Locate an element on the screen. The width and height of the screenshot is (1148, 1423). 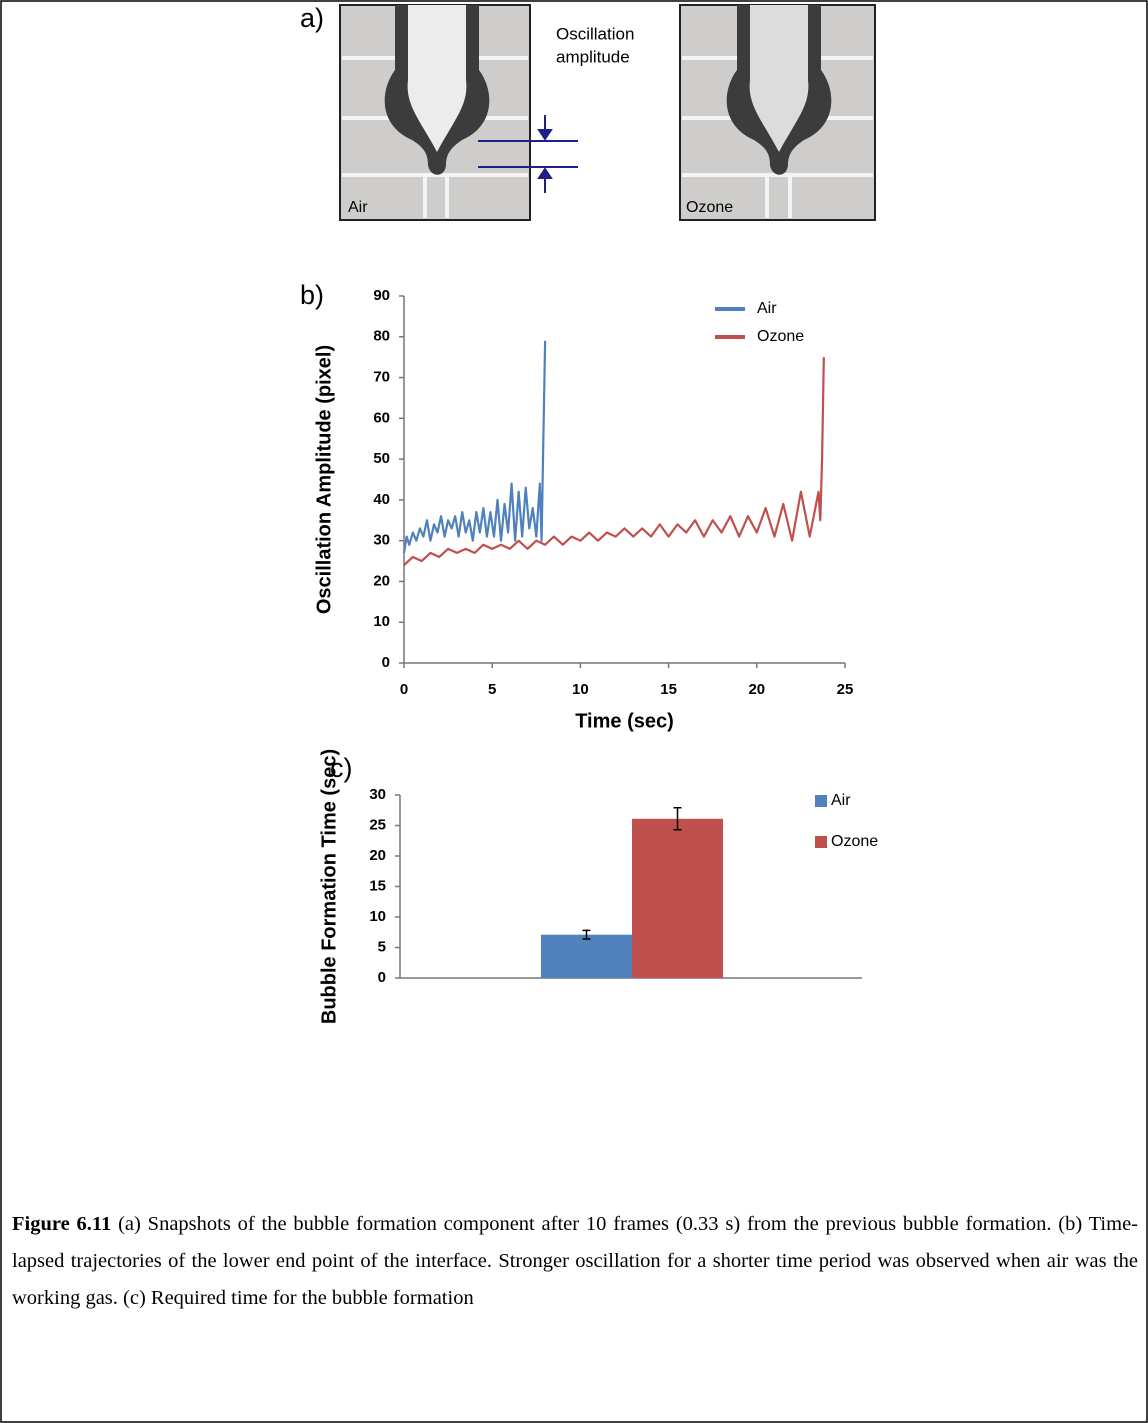
y-tick-label: 25 is located at coordinates (377, 824).